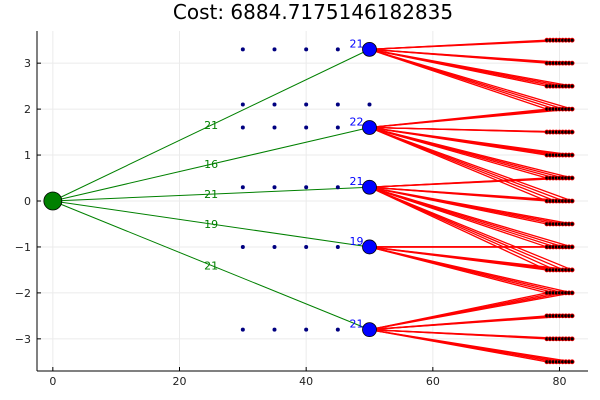 The image size is (600, 400). Describe the element at coordinates (313, 12) in the screenshot. I see `chart-title: Cost: 6884.7175146182835` at that location.